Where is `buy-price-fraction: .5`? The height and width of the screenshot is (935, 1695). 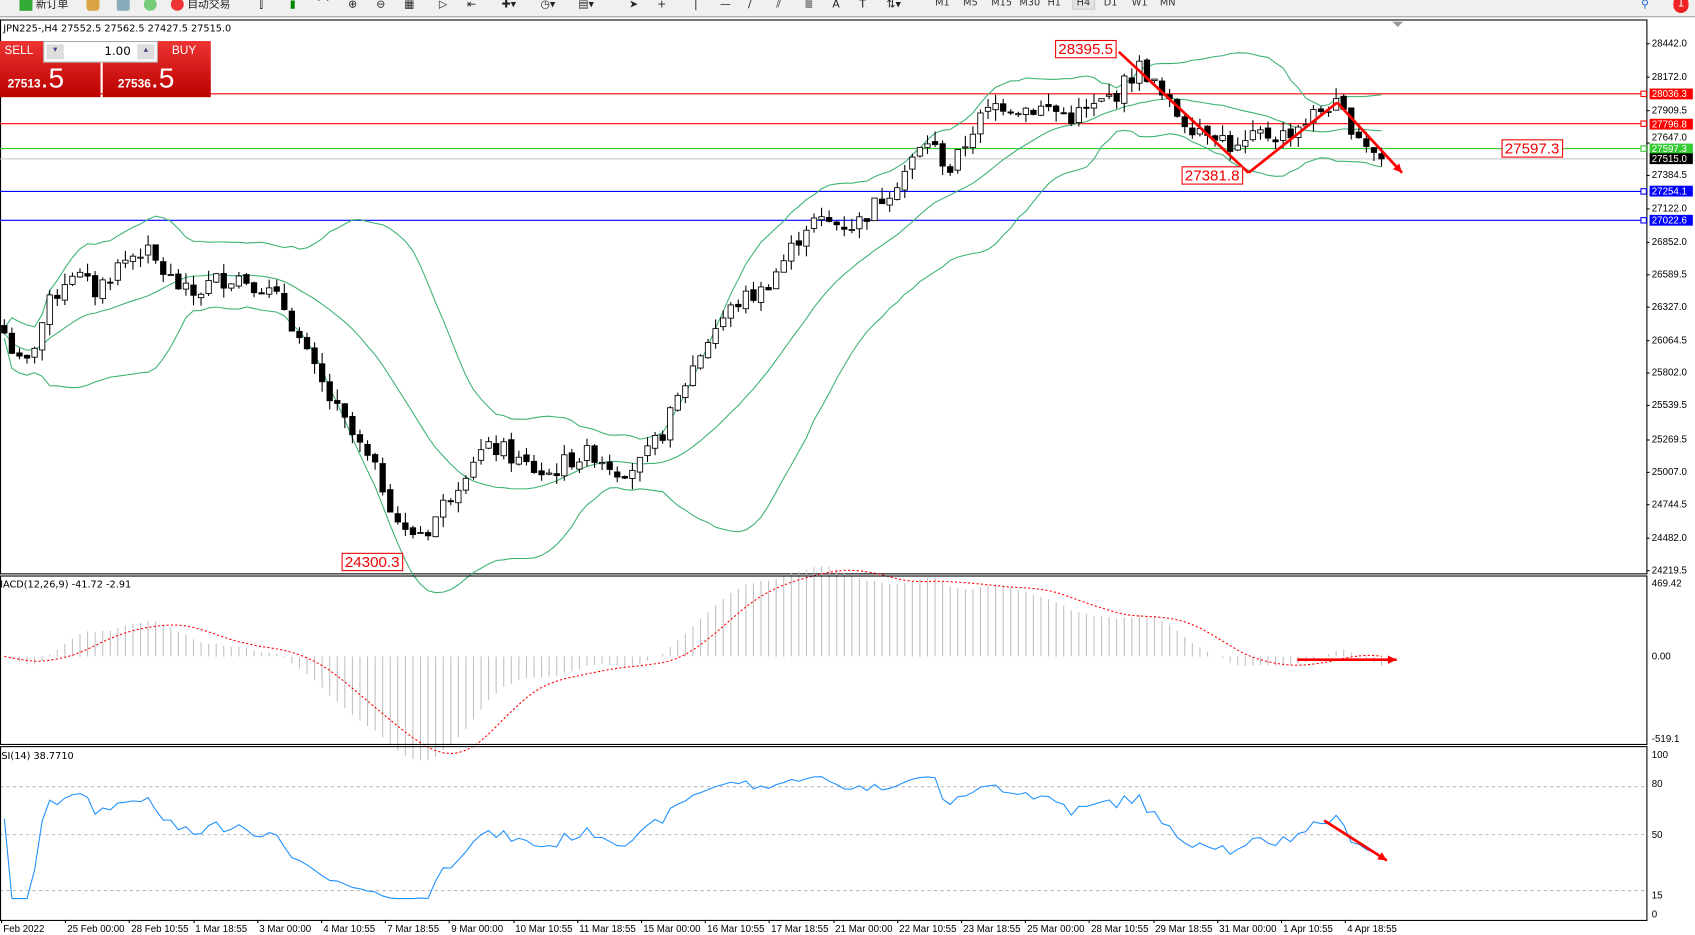 buy-price-fraction: .5 is located at coordinates (162, 77).